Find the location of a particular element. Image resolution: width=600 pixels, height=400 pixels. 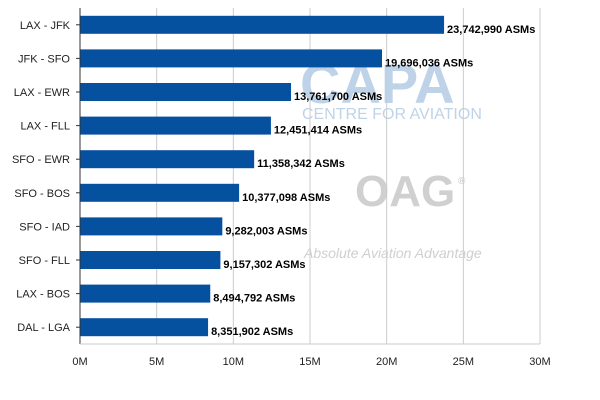

category-label: LAX - JFK is located at coordinates (45, 26).